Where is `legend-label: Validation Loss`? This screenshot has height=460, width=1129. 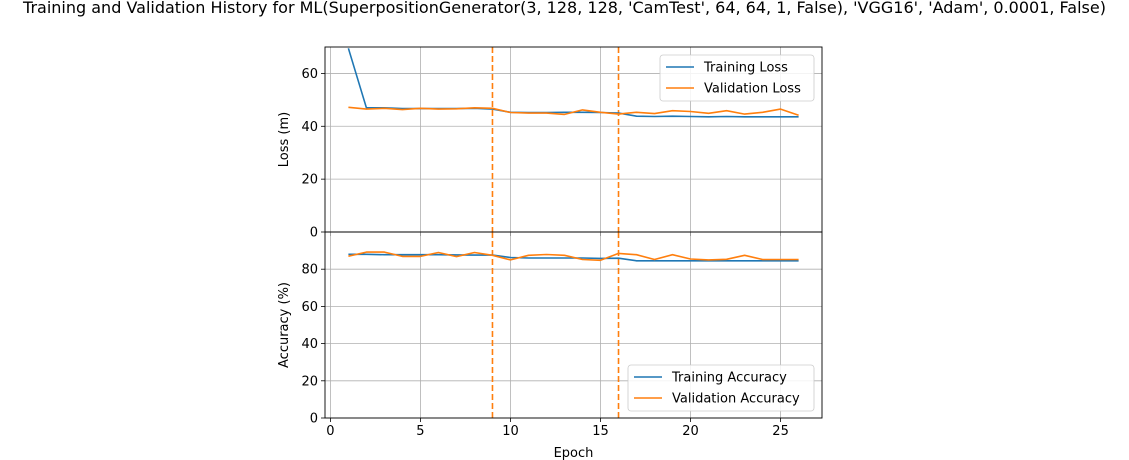
legend-label: Validation Loss is located at coordinates (752, 89).